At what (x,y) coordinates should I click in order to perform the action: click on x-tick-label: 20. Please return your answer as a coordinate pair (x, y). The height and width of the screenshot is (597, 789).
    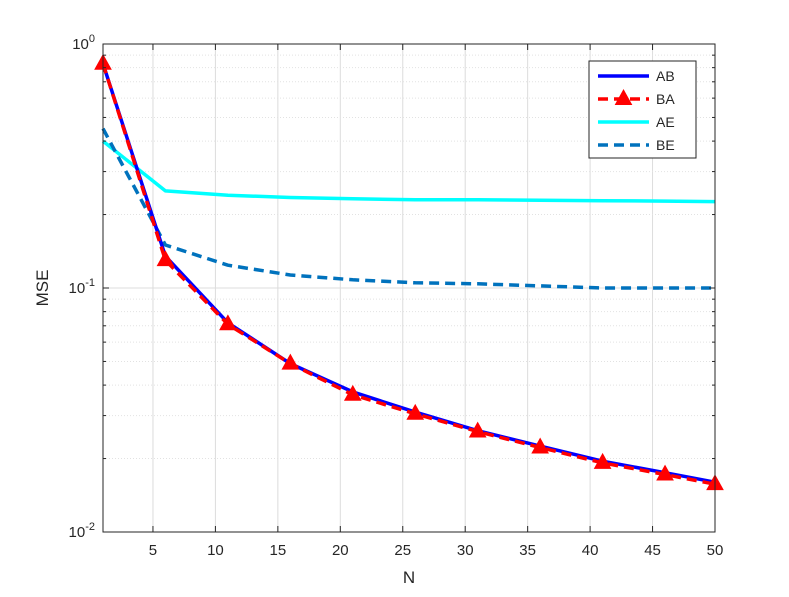
    Looking at the image, I should click on (340, 550).